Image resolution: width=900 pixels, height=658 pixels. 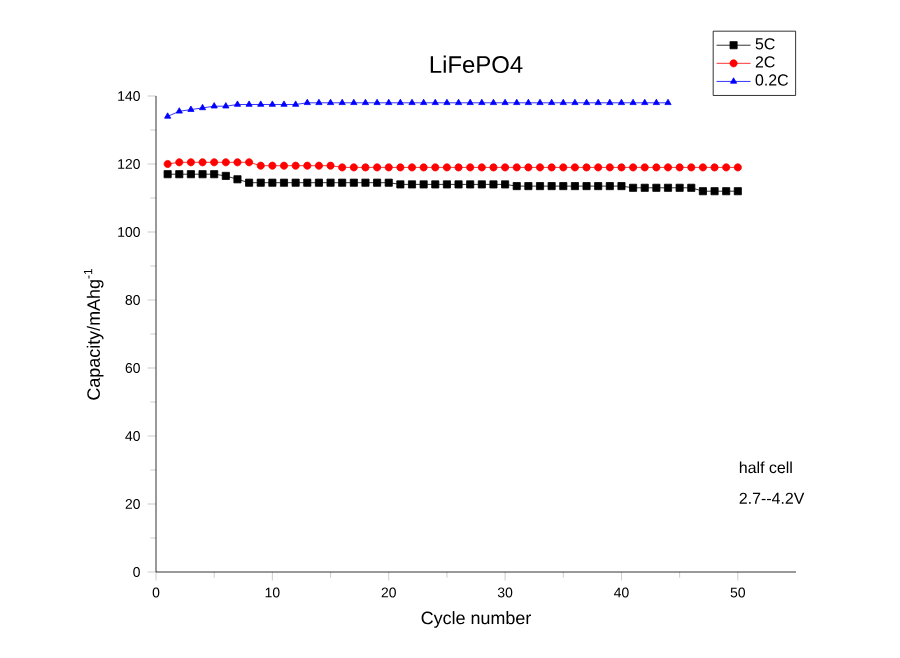 I want to click on x-axis-title: Cycle number, so click(x=476, y=619).